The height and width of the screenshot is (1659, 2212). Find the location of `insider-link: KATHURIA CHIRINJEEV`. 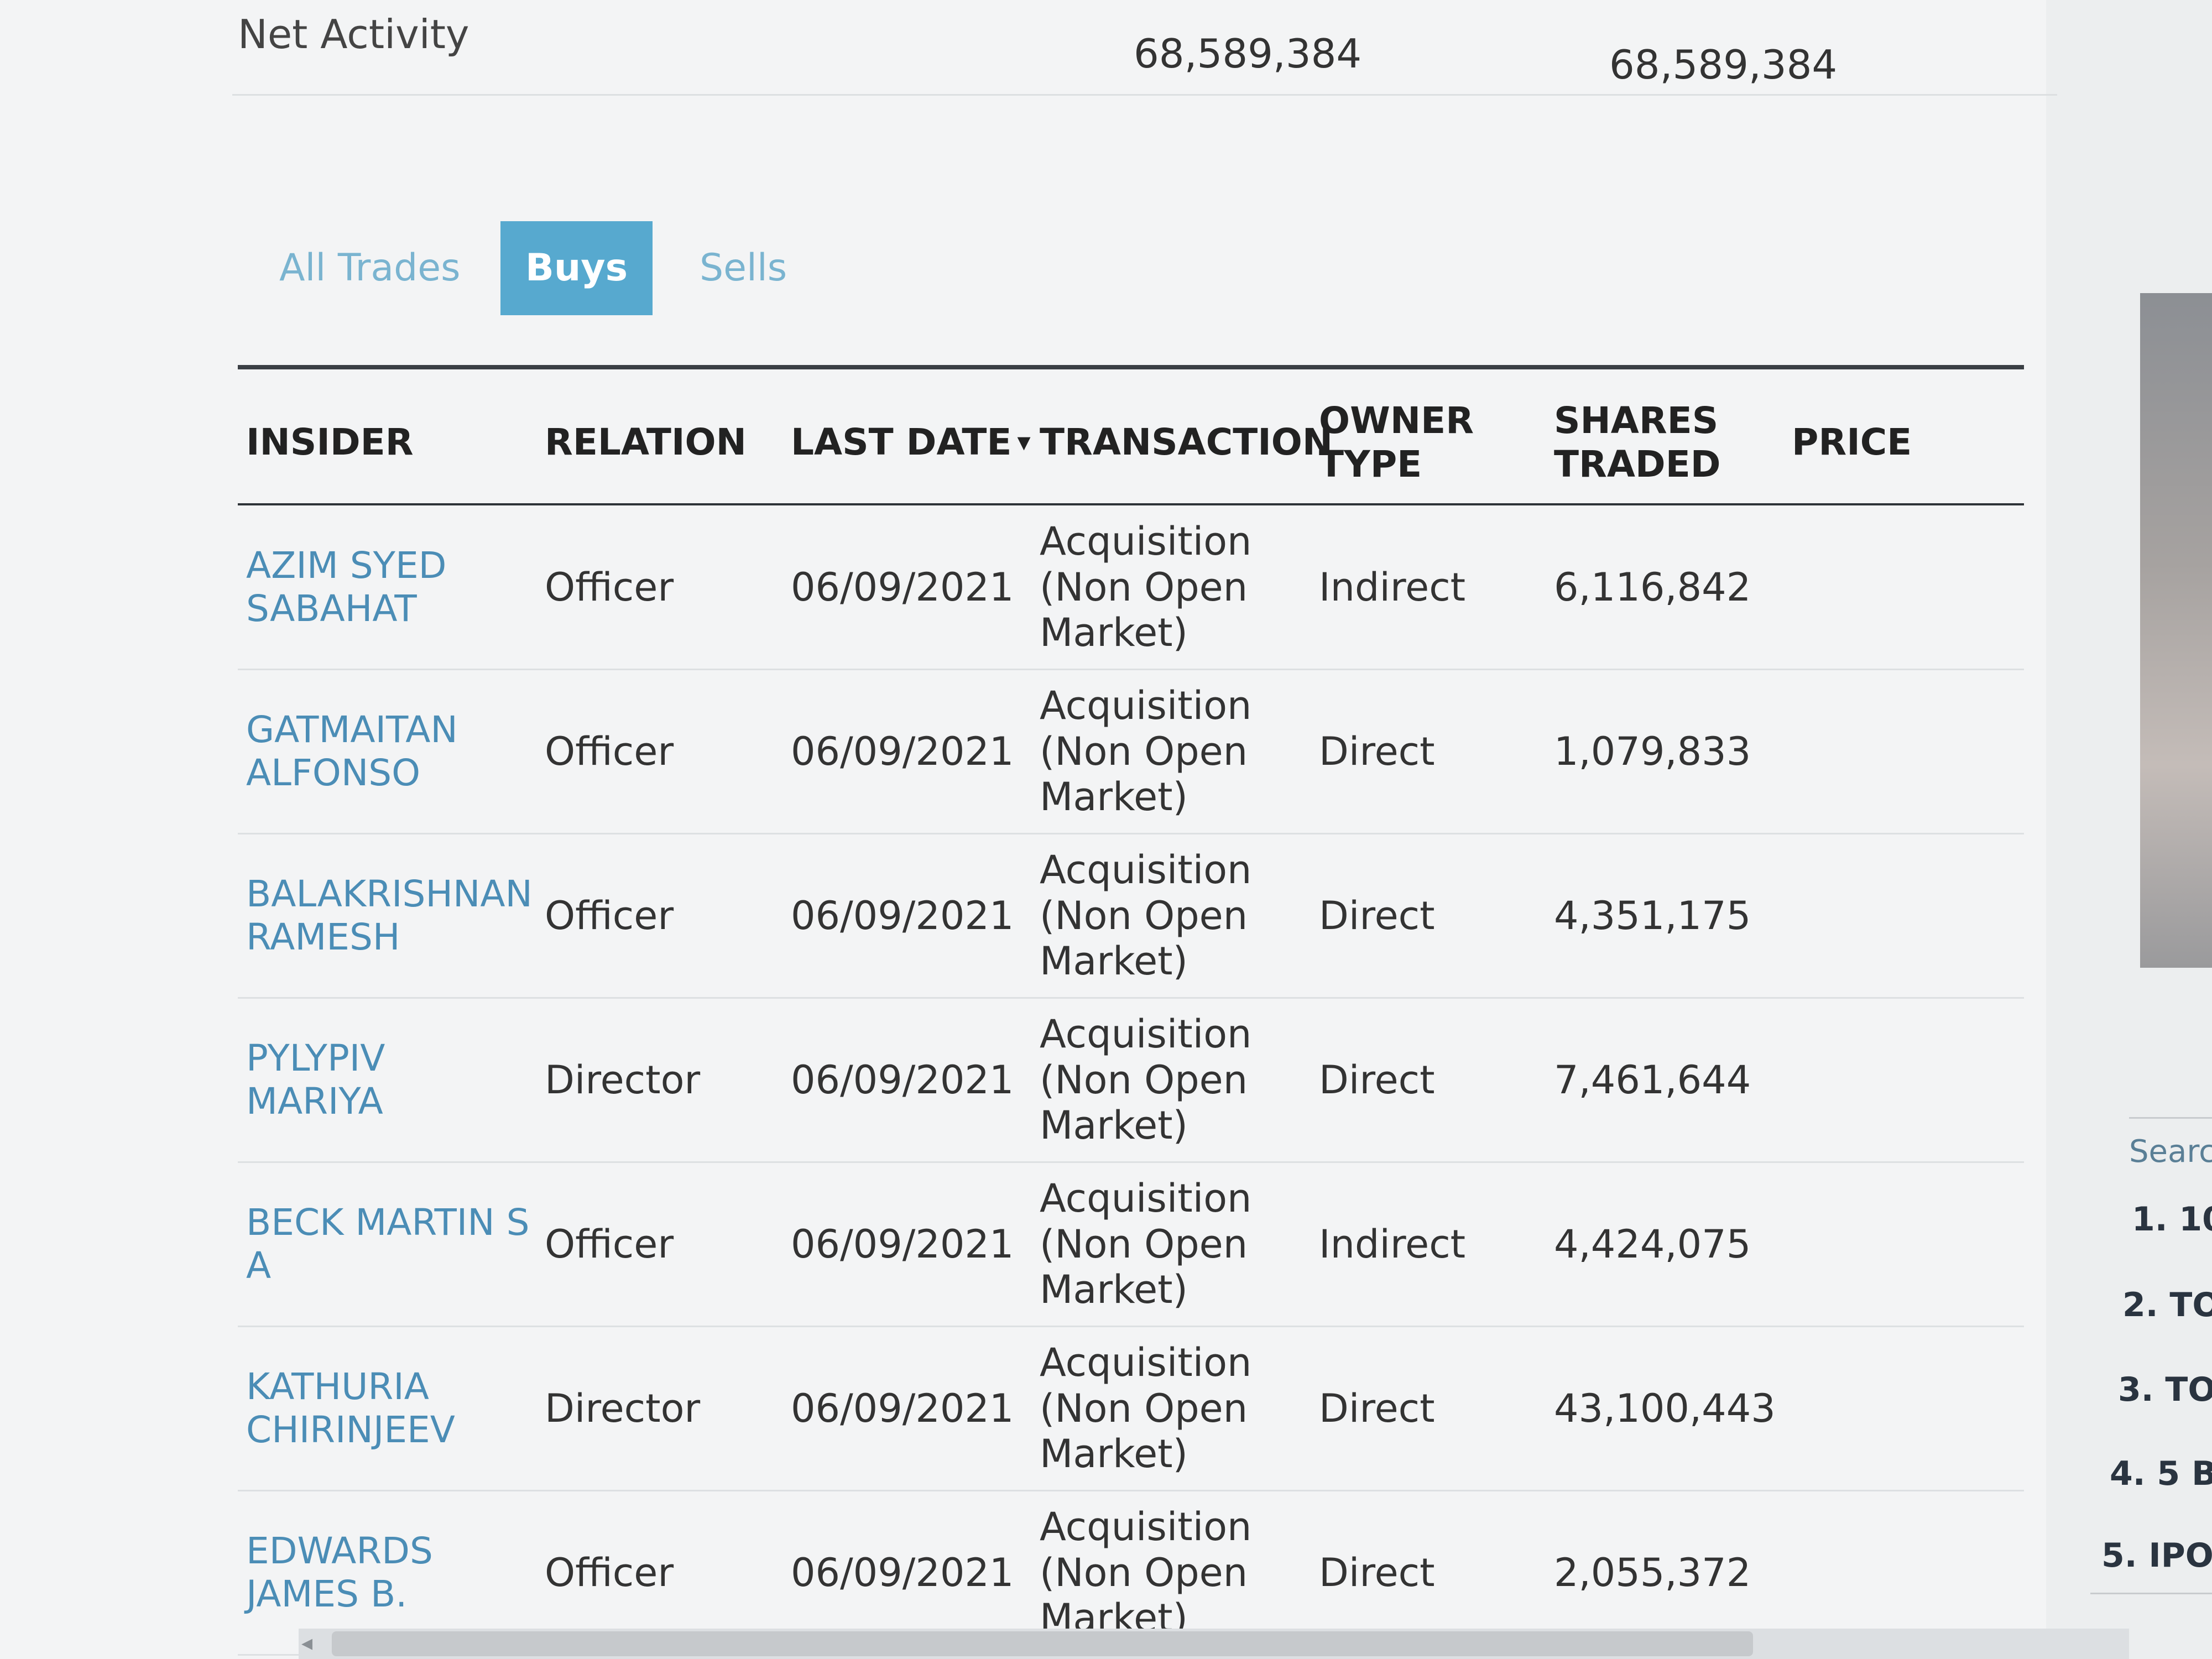

insider-link: KATHURIA CHIRINJEEV is located at coordinates (350, 1408).